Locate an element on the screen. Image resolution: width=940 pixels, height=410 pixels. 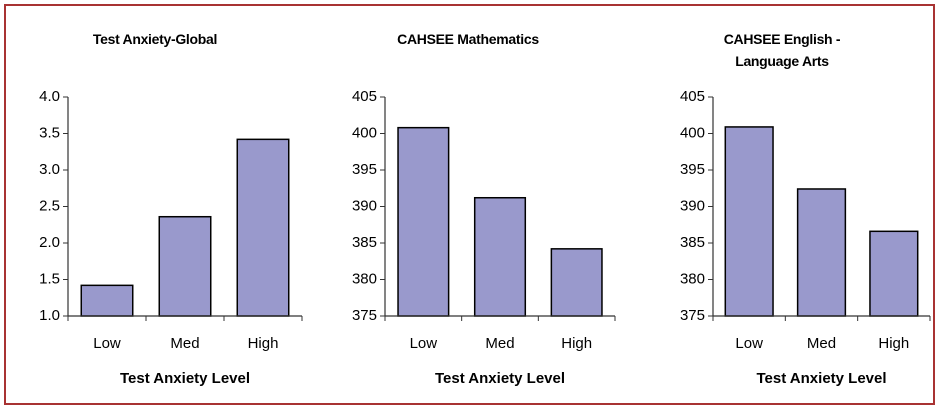
y-tick-label: 2.5 is located at coordinates (49, 205).